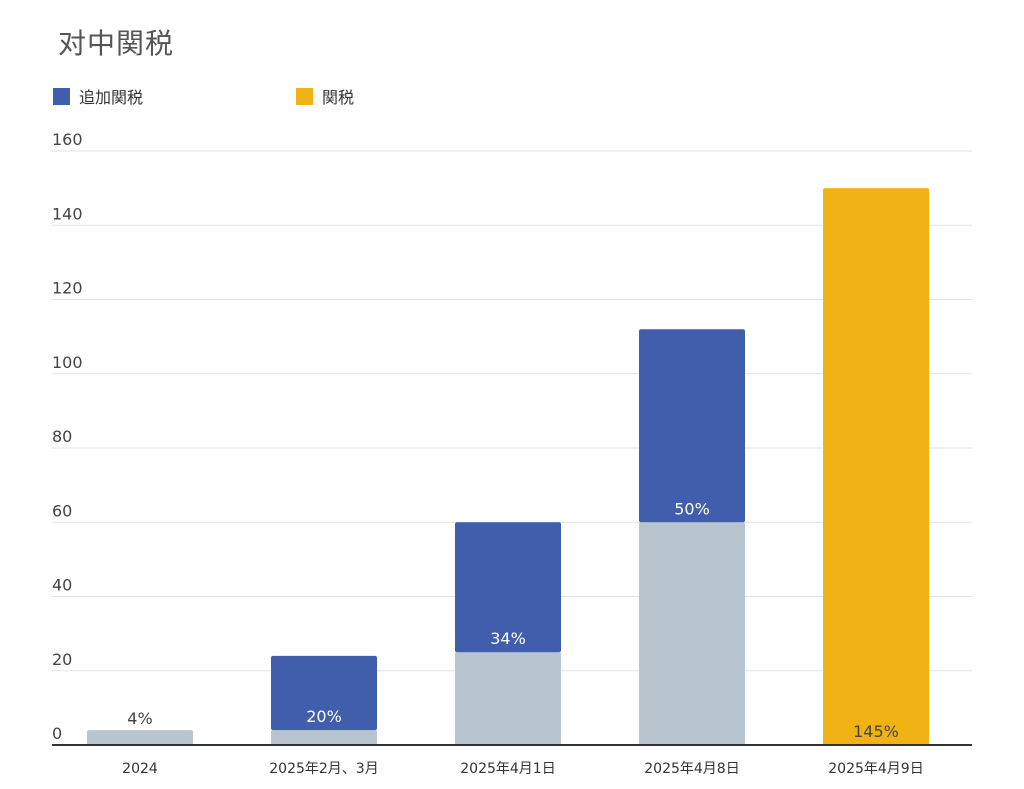 This screenshot has width=1024, height=789. Describe the element at coordinates (875, 769) in the screenshot. I see `x-tick-label: 2025年4月9日` at that location.